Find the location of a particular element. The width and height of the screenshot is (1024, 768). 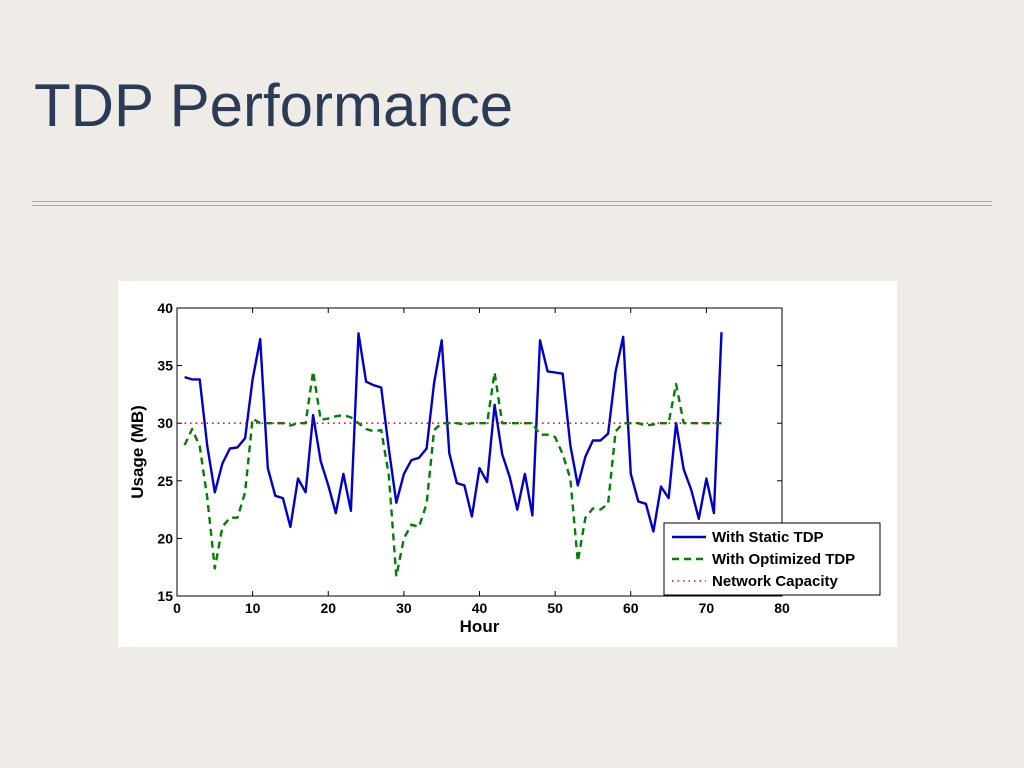

x-tick-label: 20 is located at coordinates (328, 608).